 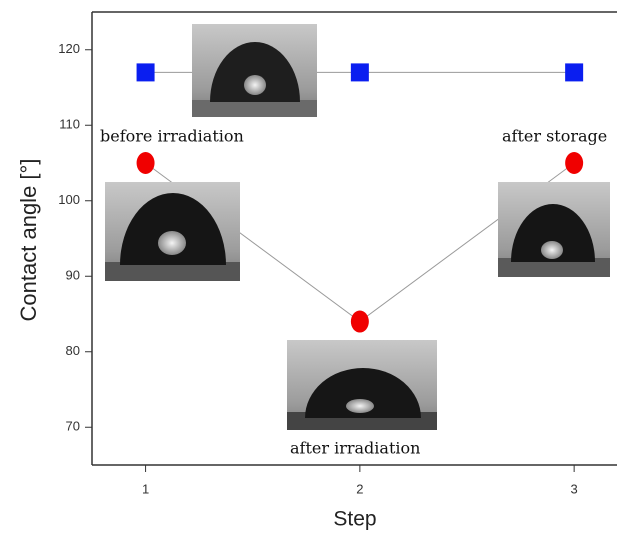 What do you see at coordinates (73, 350) in the screenshot?
I see `y-tick-label: 80` at bounding box center [73, 350].